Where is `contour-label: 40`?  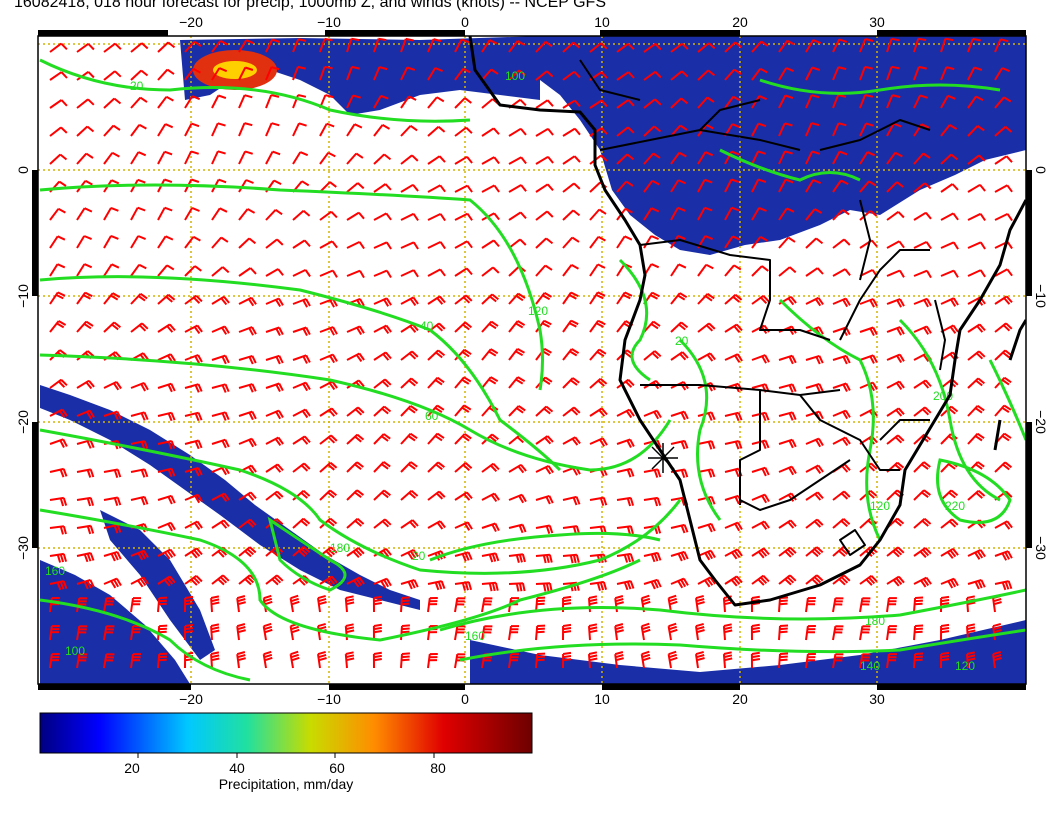 contour-label: 40 is located at coordinates (427, 326).